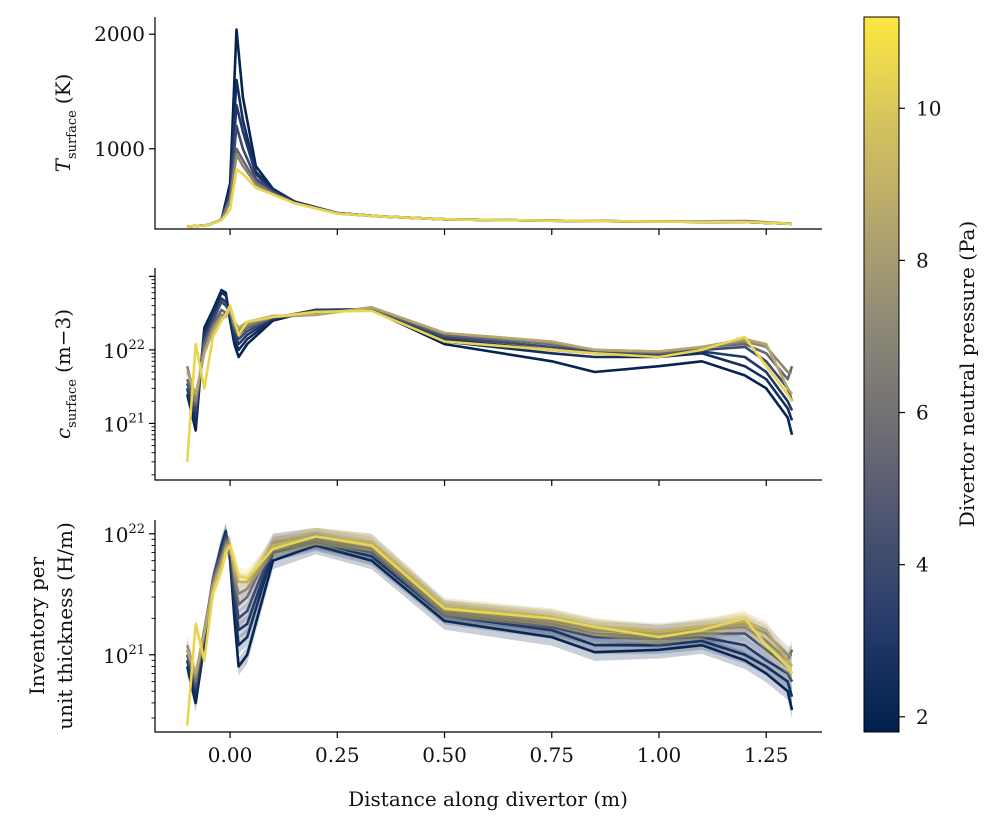 The image size is (1007, 822). Describe the element at coordinates (337, 755) in the screenshot. I see `x-tick-label: 0.25` at that location.